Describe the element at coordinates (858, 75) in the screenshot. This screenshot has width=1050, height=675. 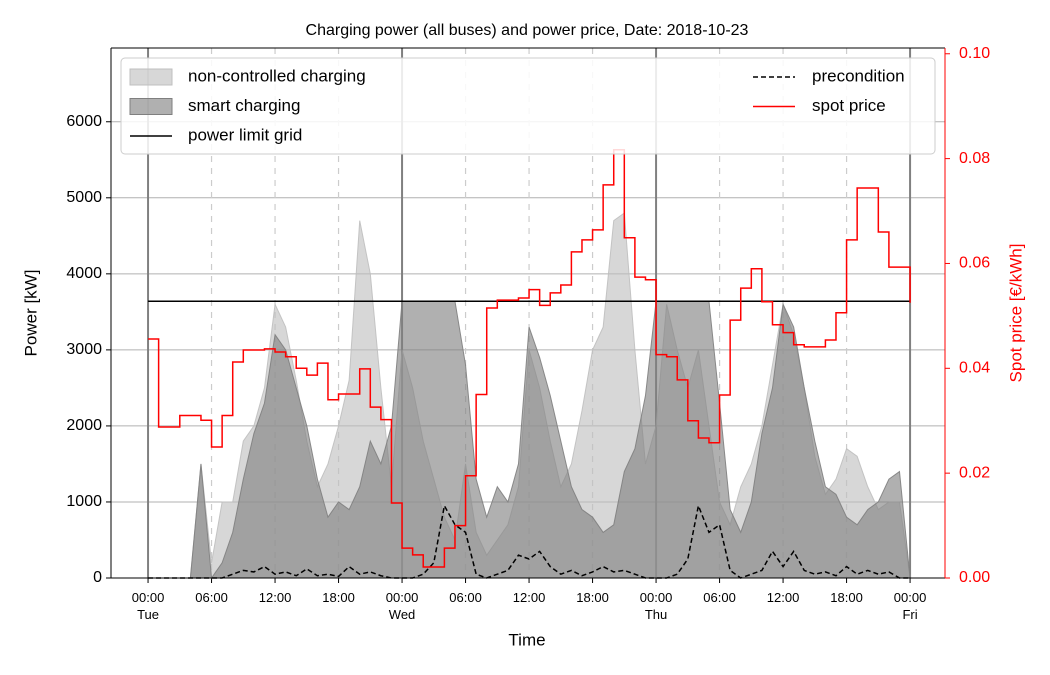
I see `legend-label: precondition` at that location.